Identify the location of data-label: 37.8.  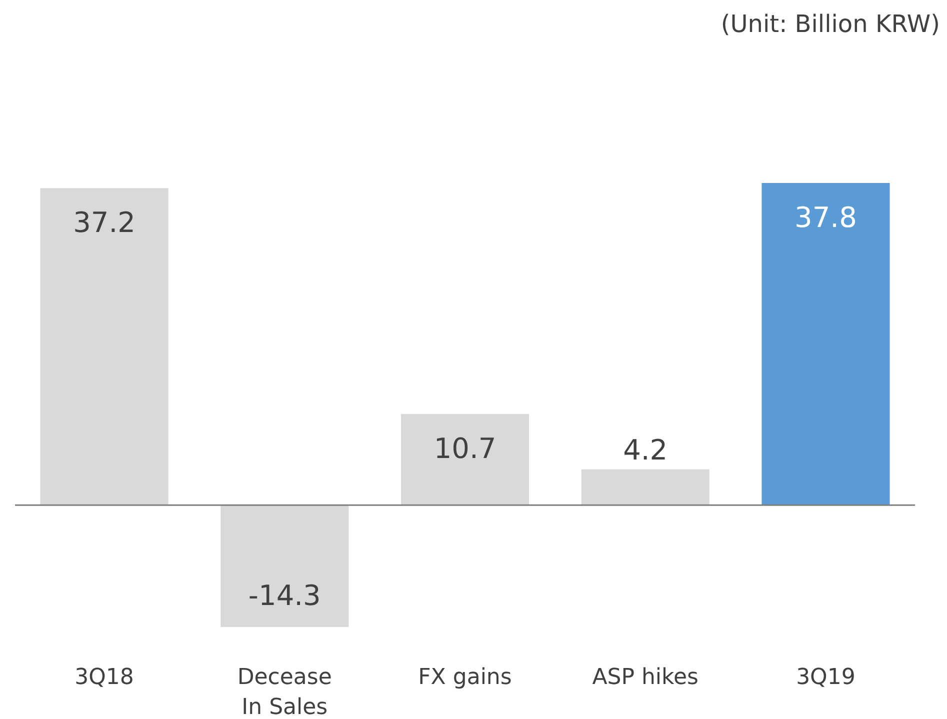
(825, 217).